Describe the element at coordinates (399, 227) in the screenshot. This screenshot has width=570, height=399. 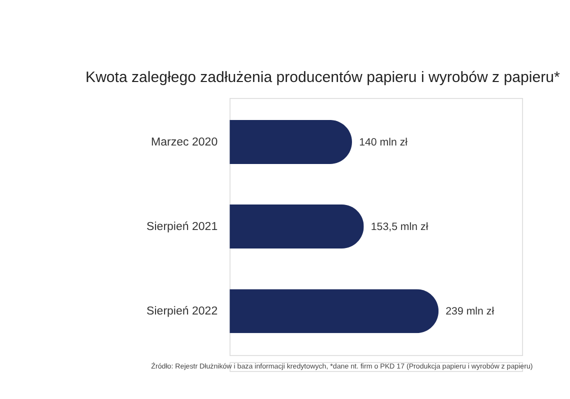
I see `data-label: 153,5 mln zł` at that location.